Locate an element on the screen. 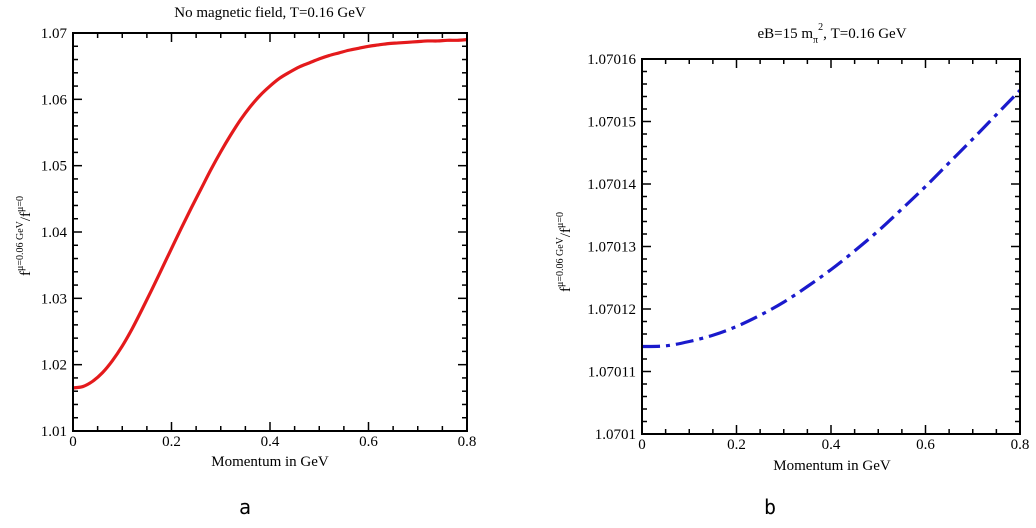  chart-a-ylabel-sup2: μ=0 is located at coordinates (20, 204).